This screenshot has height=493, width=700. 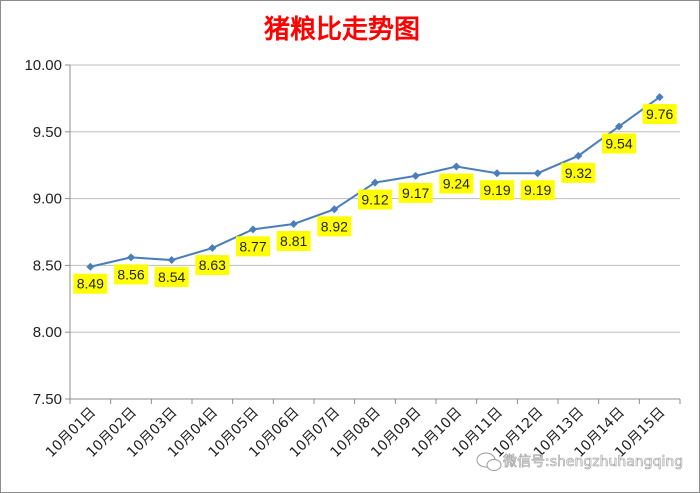 I want to click on watermark: 微信号:shengzhuhangqing, so click(x=579, y=461).